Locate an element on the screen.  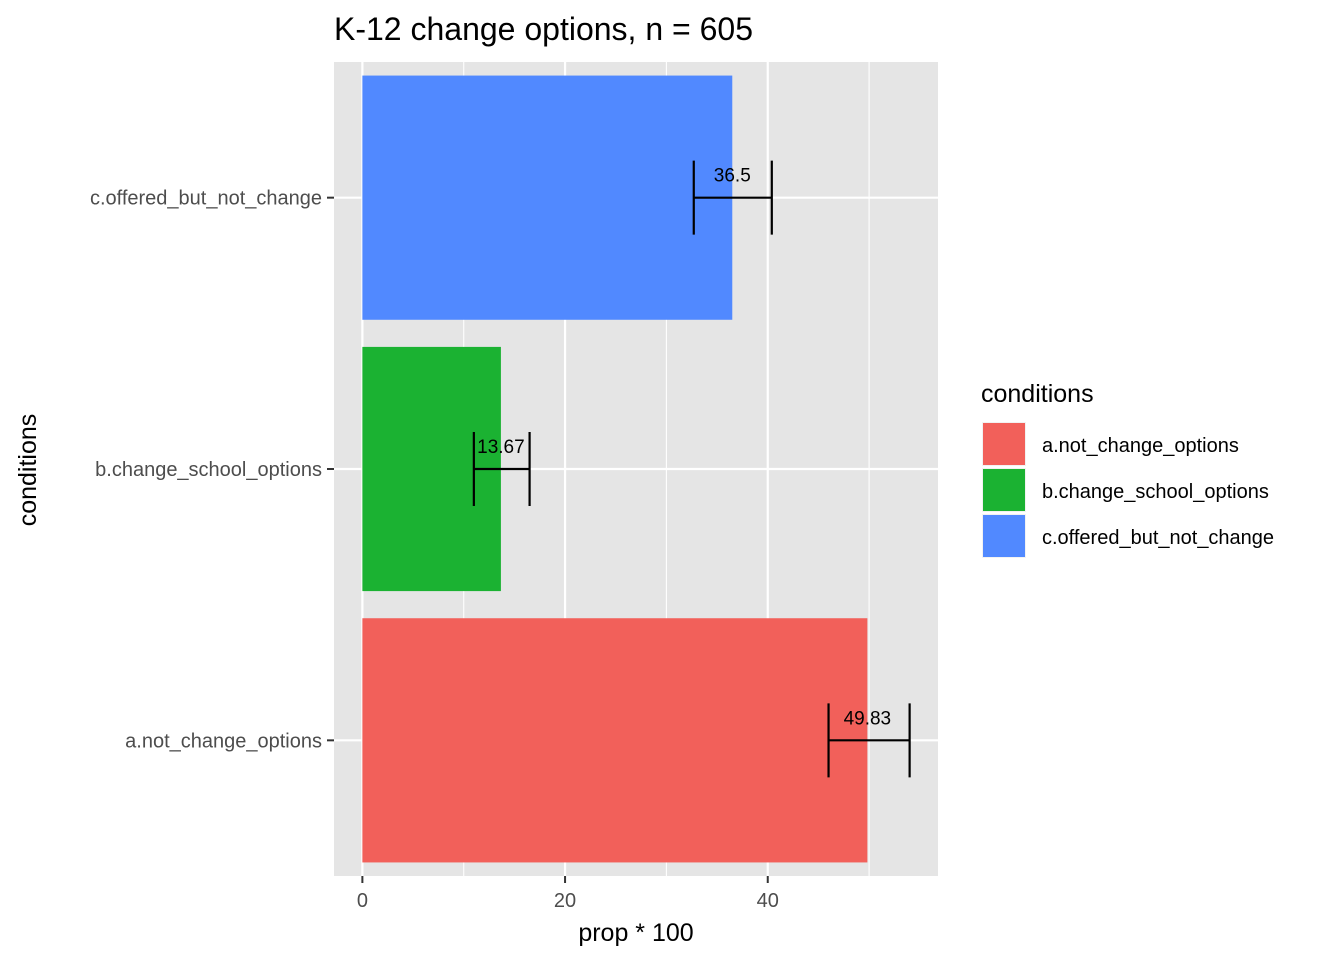
chart-title: K-12 change options, n = 605 is located at coordinates (543, 29).